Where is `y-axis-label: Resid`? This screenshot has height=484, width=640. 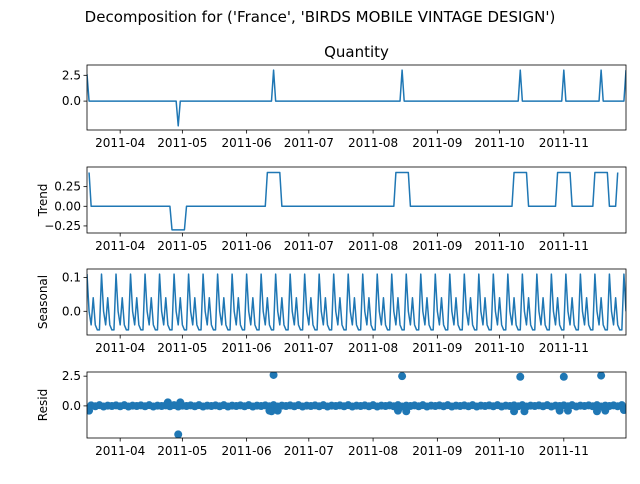
y-axis-label: Resid is located at coordinates (43, 405).